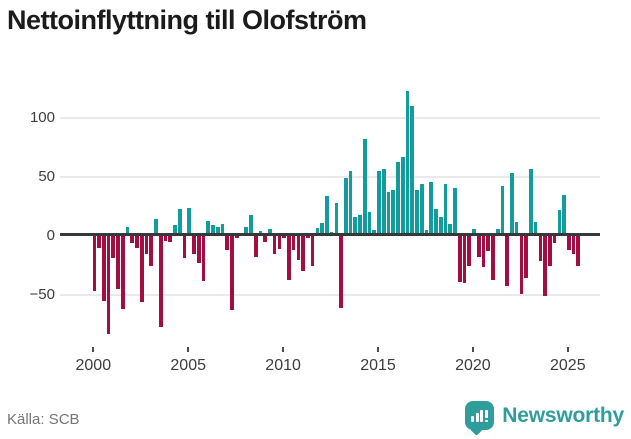  I want to click on y-axis-tick-label: 50, so click(46, 176).